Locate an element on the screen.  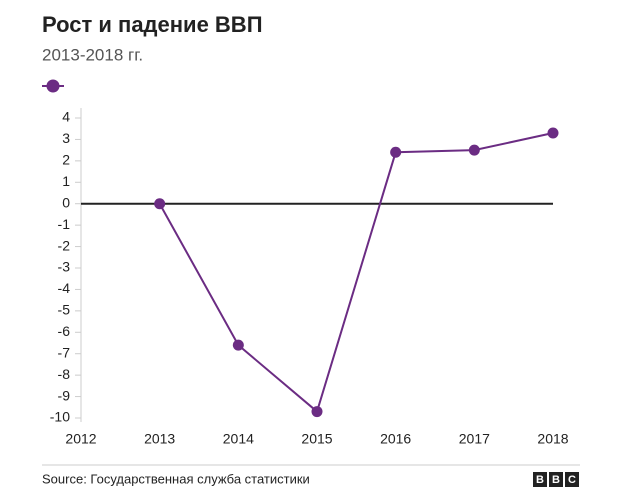
chart-subtitle: 2013-2018 гг. is located at coordinates (92, 54).